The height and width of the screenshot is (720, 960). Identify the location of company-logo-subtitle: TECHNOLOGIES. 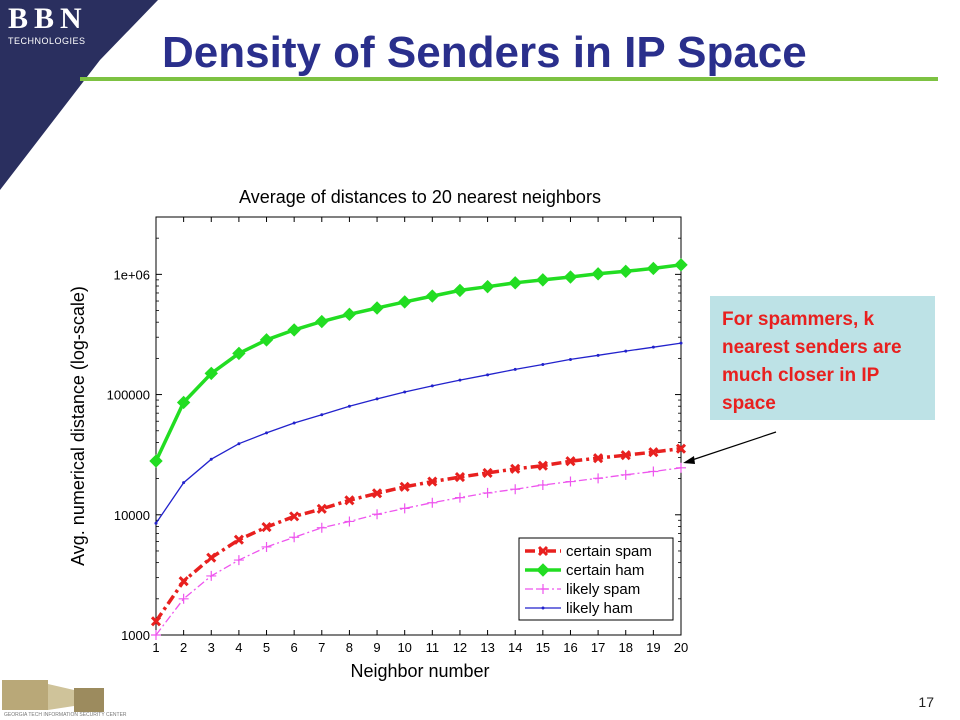
(47, 41).